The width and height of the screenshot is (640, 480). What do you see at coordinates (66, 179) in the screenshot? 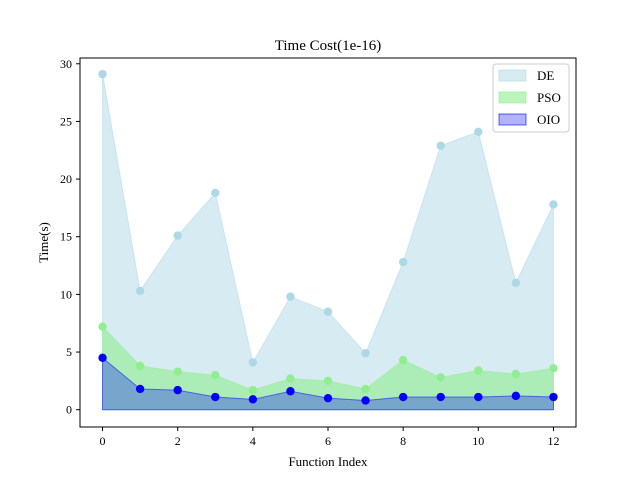
I see `y-tick-label: 20` at bounding box center [66, 179].